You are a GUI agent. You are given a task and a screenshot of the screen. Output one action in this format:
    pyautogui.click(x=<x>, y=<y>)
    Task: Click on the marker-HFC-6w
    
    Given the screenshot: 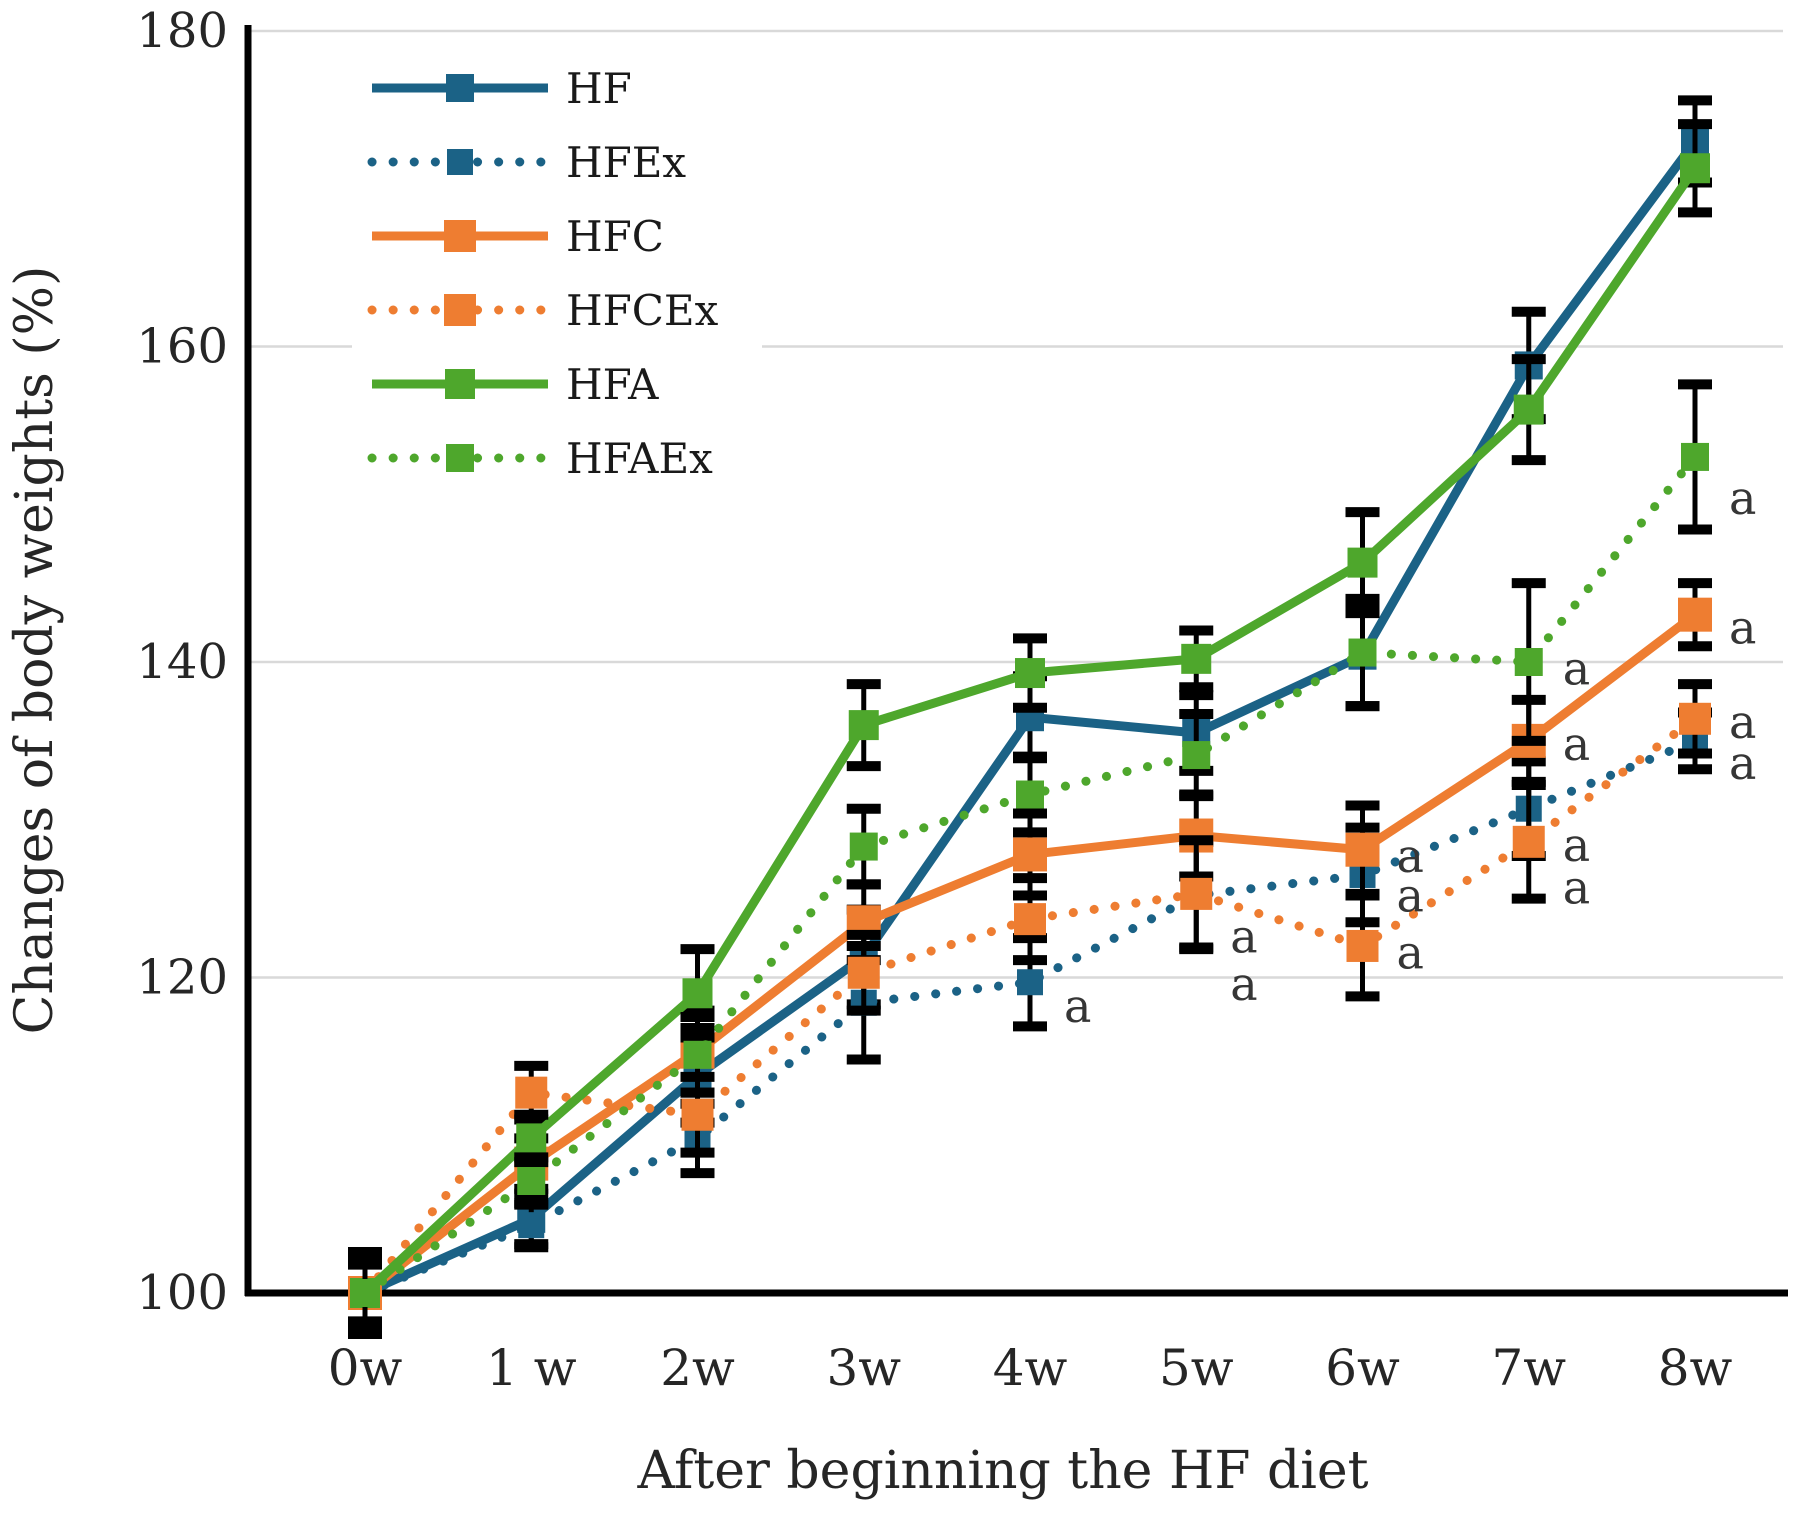 What is the action you would take?
    pyautogui.click(x=1362, y=849)
    